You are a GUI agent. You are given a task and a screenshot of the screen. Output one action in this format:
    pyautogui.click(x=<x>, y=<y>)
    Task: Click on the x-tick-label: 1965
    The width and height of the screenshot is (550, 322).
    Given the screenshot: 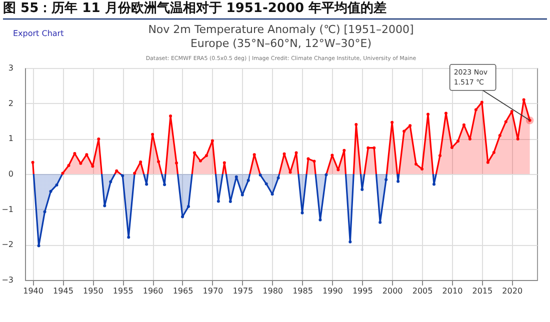 What is the action you would take?
    pyautogui.click(x=183, y=291)
    